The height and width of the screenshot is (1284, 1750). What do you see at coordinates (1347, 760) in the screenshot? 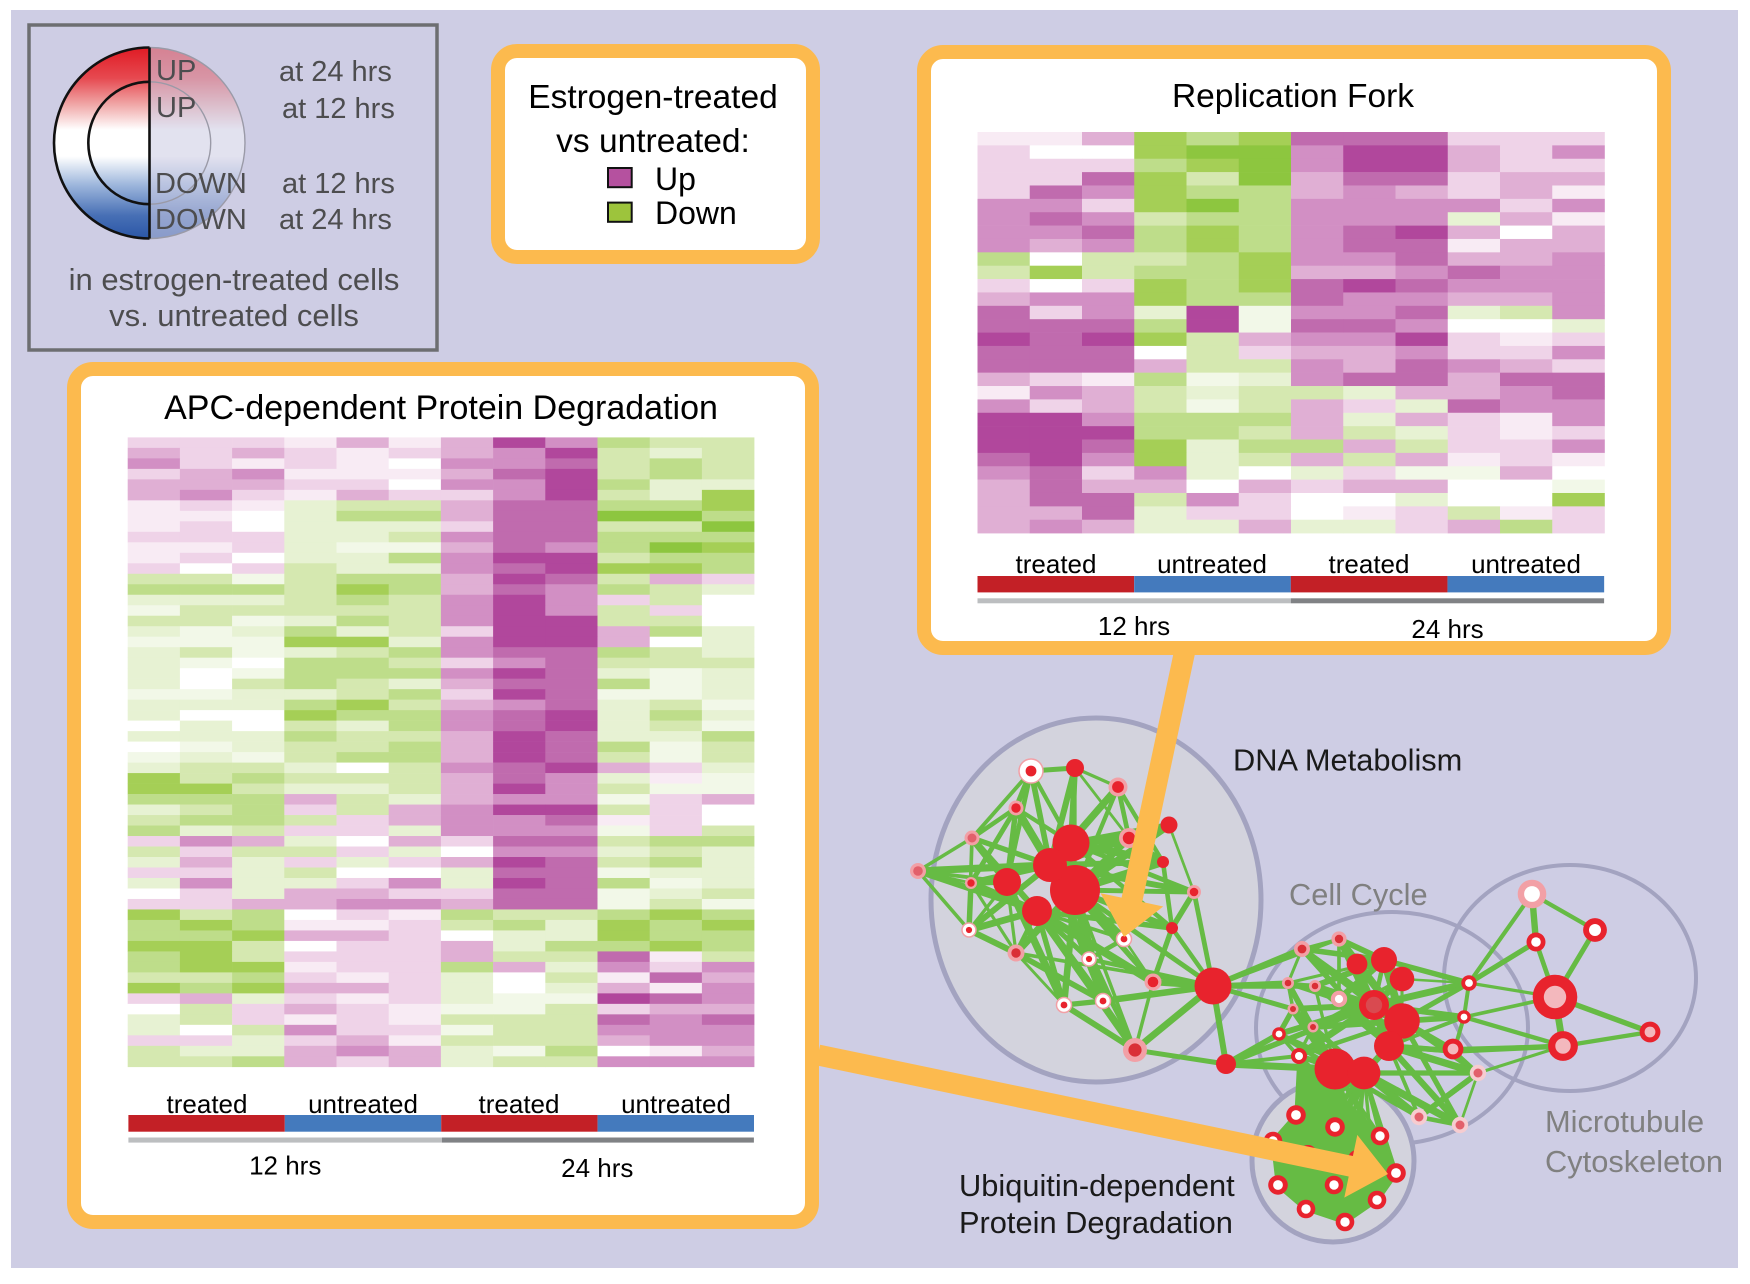
I see `svg-text: DNA Metabolism` at bounding box center [1347, 760].